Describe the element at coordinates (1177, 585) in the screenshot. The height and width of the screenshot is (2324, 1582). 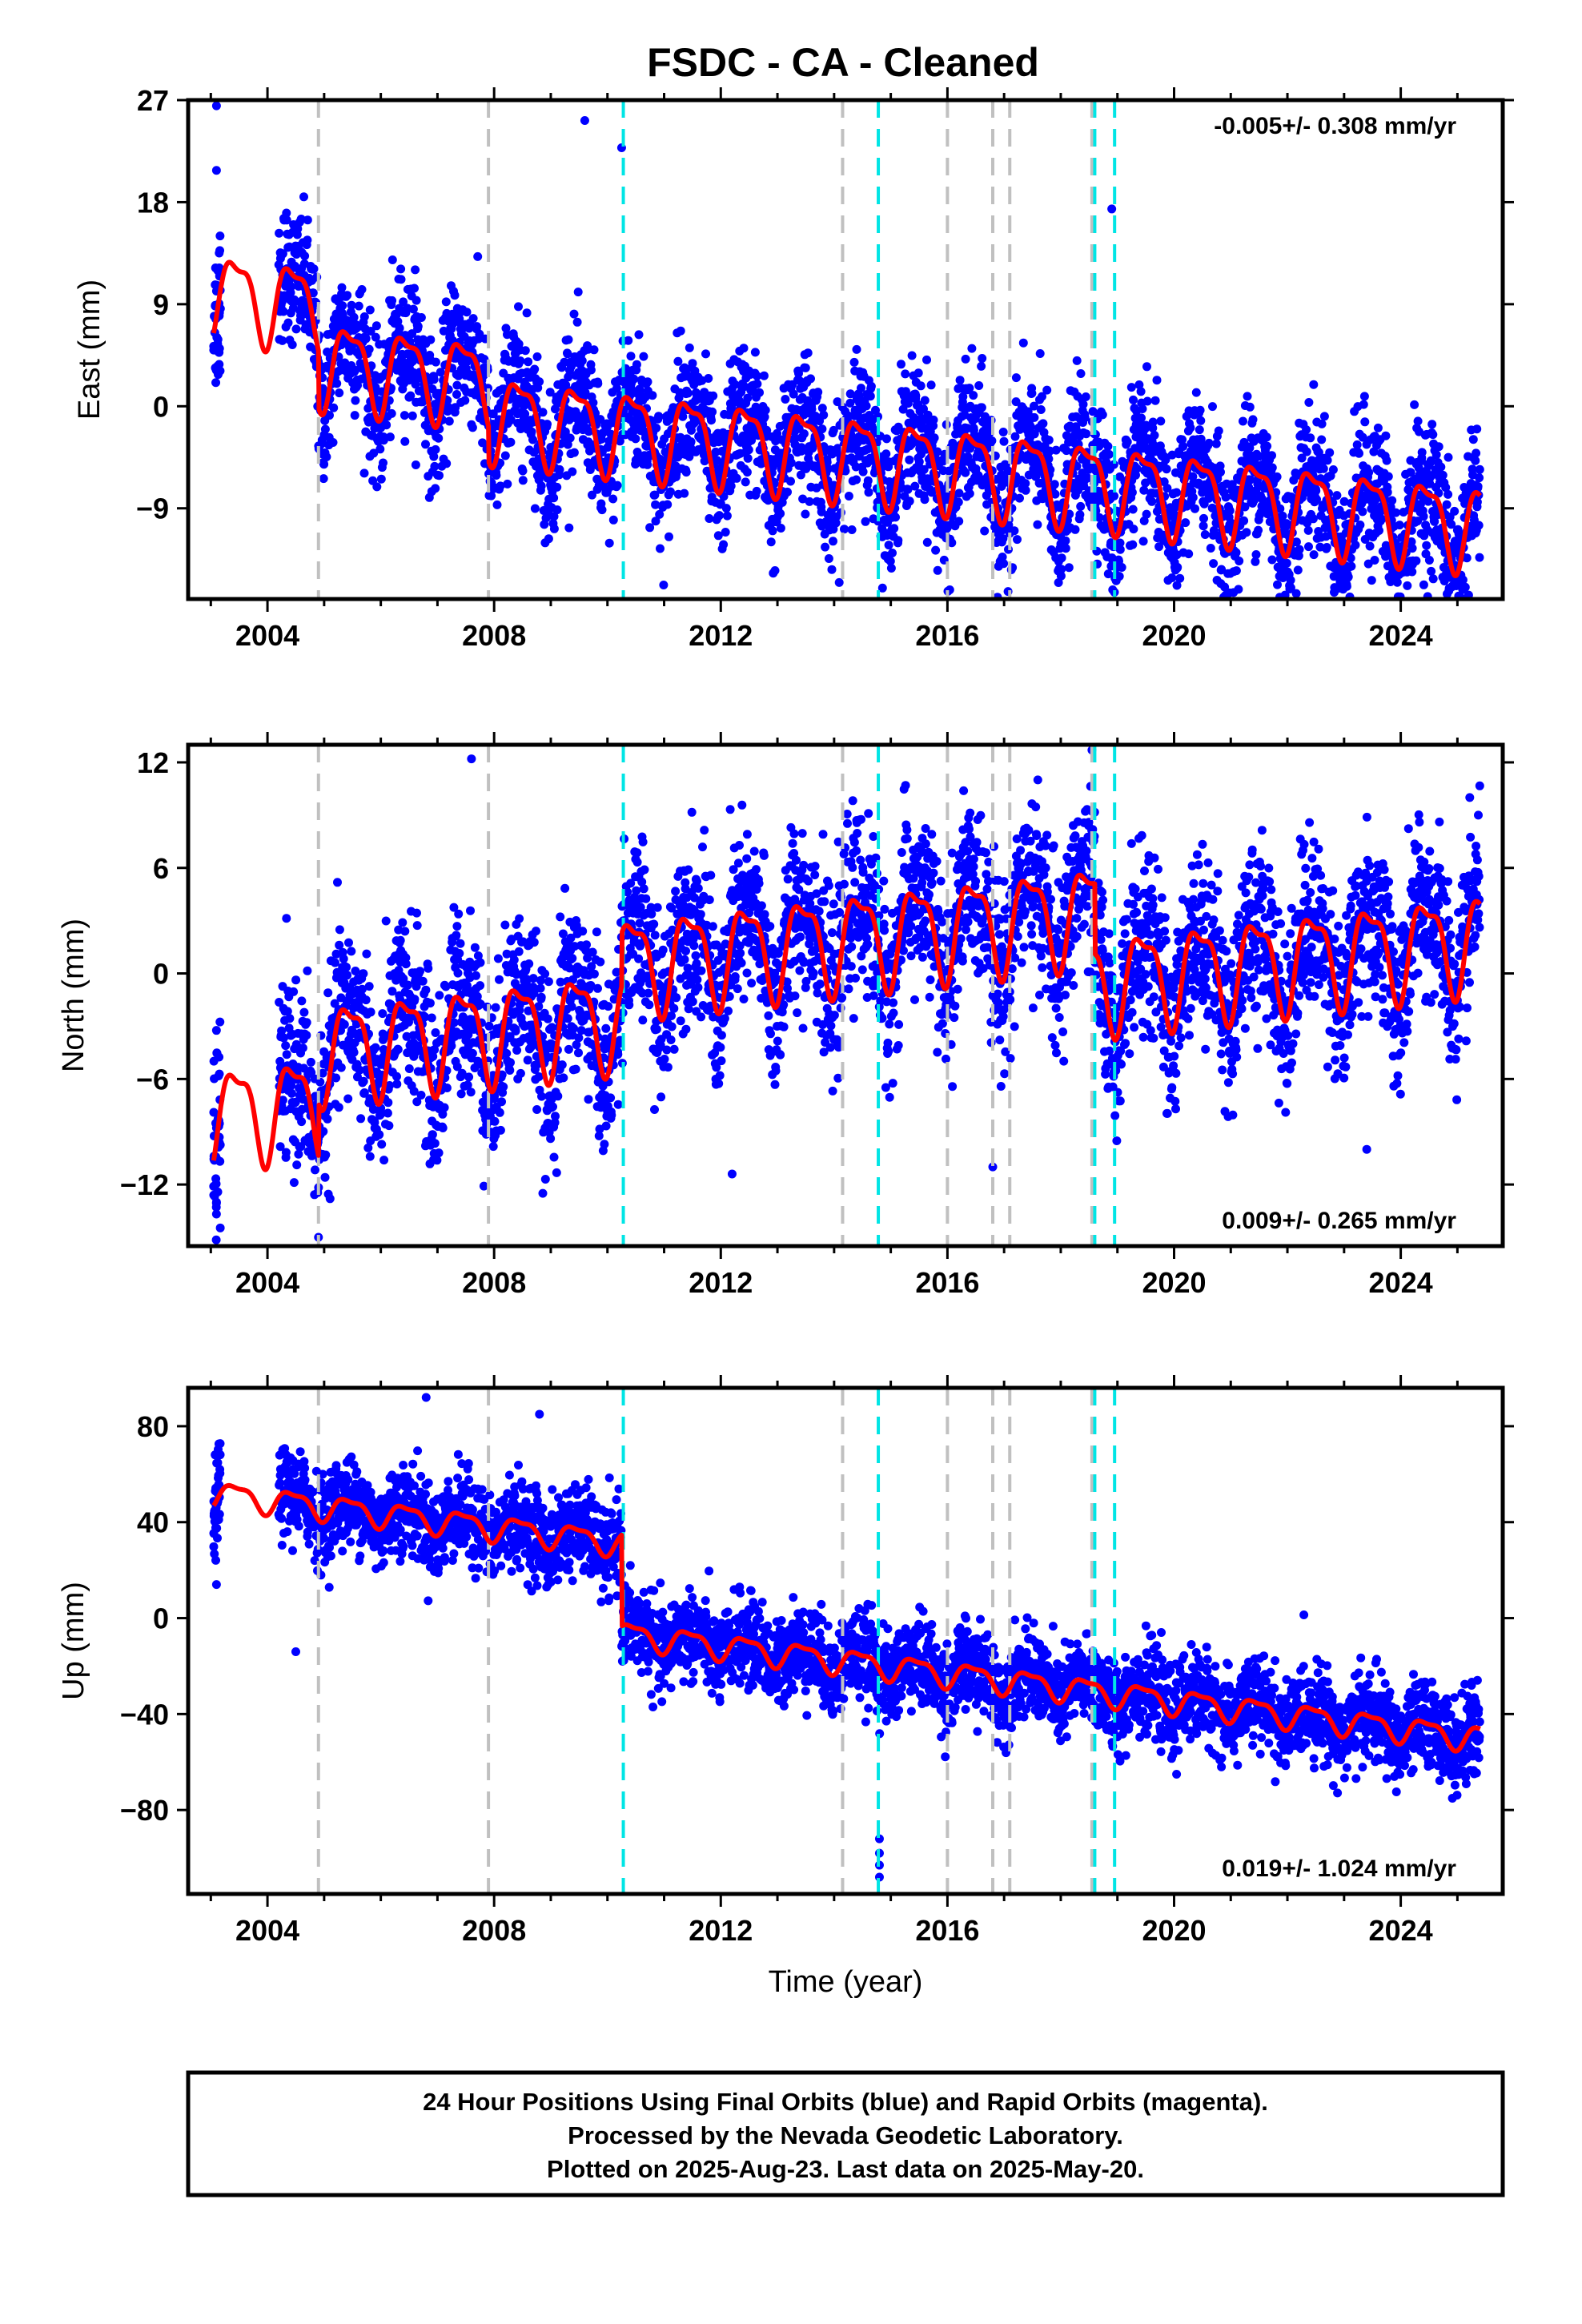
I see `outlier-point` at that location.